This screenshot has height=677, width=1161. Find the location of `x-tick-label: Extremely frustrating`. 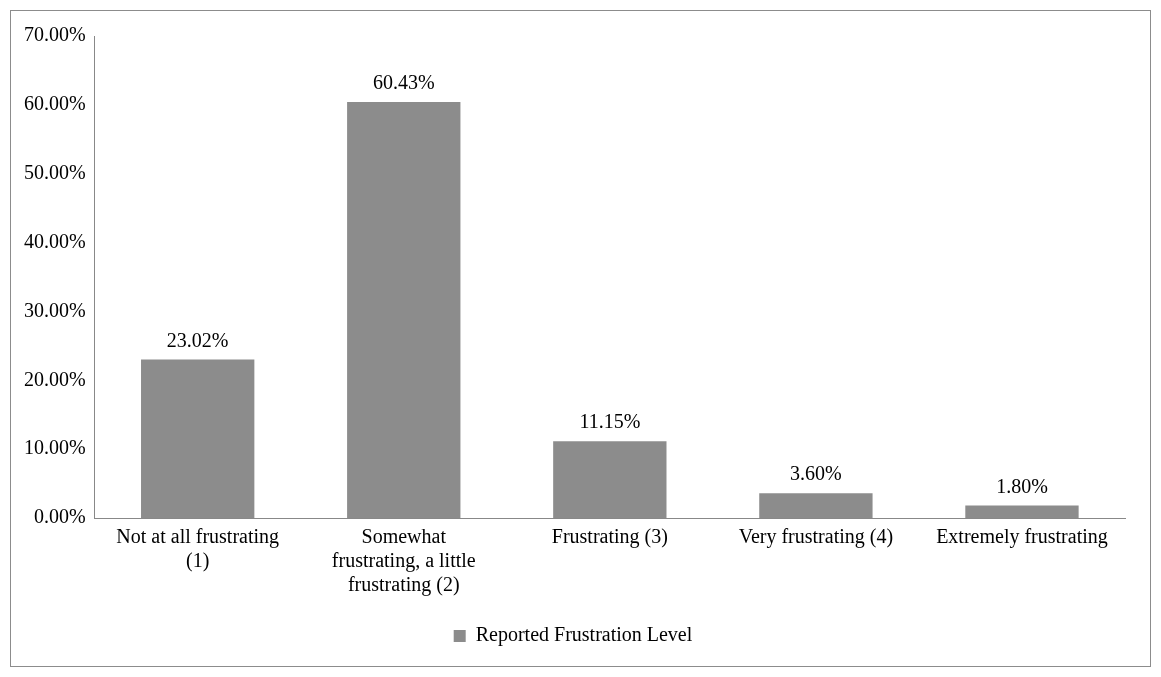

x-tick-label: Extremely frustrating is located at coordinates (1022, 537).